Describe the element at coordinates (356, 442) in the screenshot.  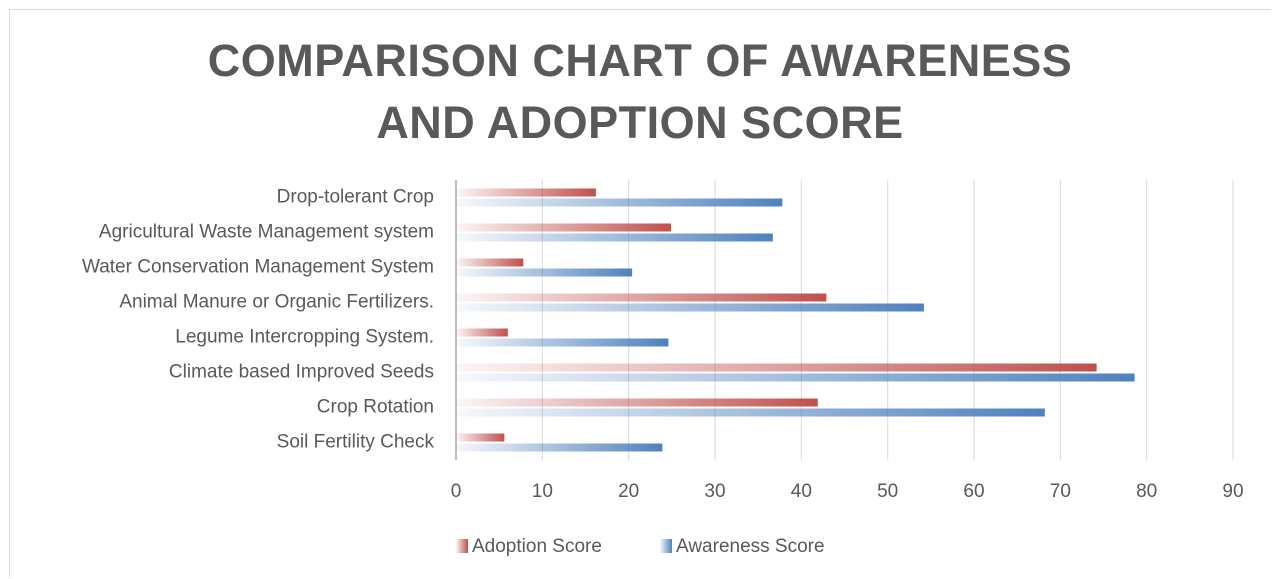
I see `y-tick-label: Soil Fertility Check` at that location.